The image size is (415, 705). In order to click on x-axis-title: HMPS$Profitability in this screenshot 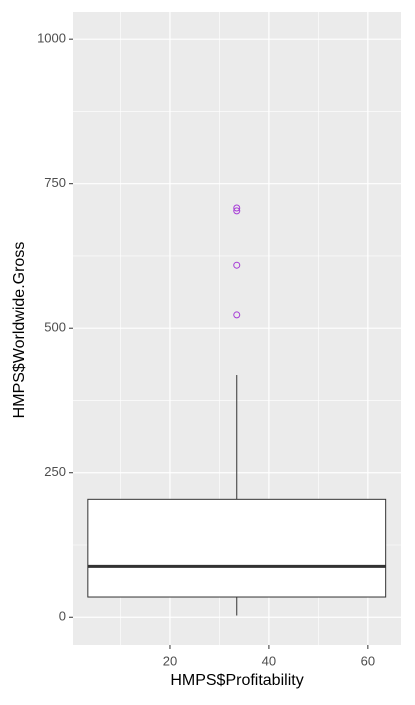, I will do `click(236, 680)`.